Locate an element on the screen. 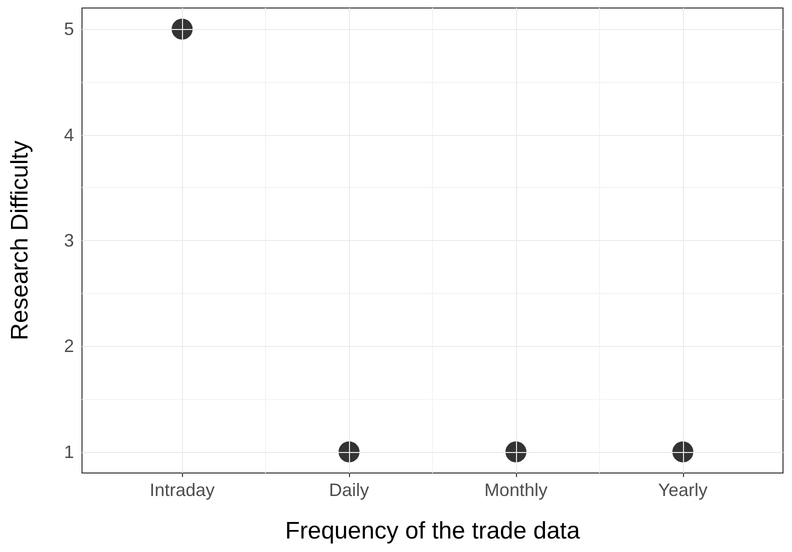 The height and width of the screenshot is (552, 792). x-tick-label: Intraday is located at coordinates (182, 490).